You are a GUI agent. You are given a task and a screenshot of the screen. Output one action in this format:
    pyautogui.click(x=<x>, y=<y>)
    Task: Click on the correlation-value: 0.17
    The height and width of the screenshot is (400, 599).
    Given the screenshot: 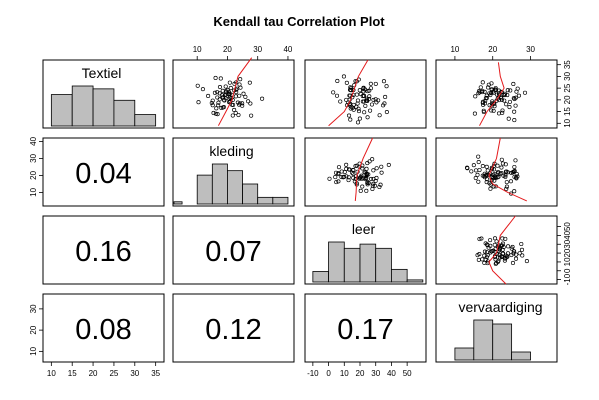 What is the action you would take?
    pyautogui.click(x=365, y=330)
    